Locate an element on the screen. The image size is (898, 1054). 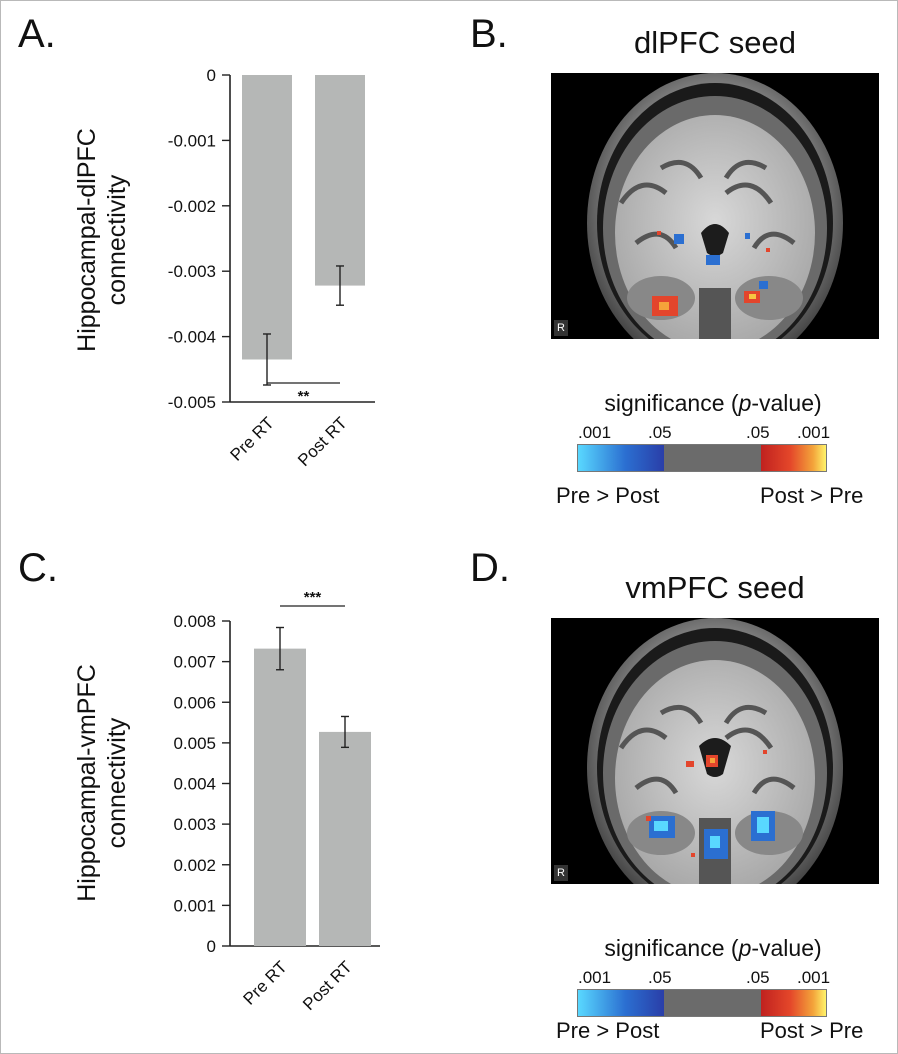
chart-a-y-tick-label: 0 is located at coordinates (211, 75).